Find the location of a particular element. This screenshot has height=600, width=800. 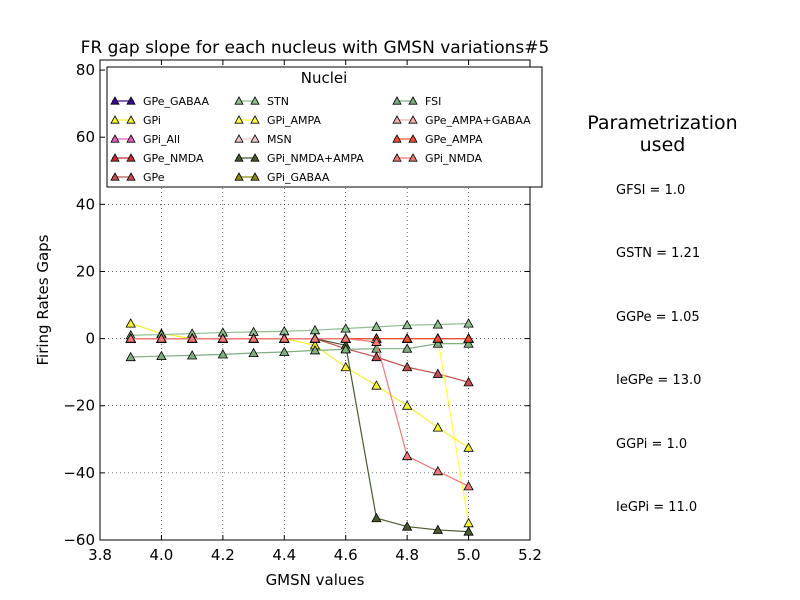

legend-label: GPe is located at coordinates (154, 177).